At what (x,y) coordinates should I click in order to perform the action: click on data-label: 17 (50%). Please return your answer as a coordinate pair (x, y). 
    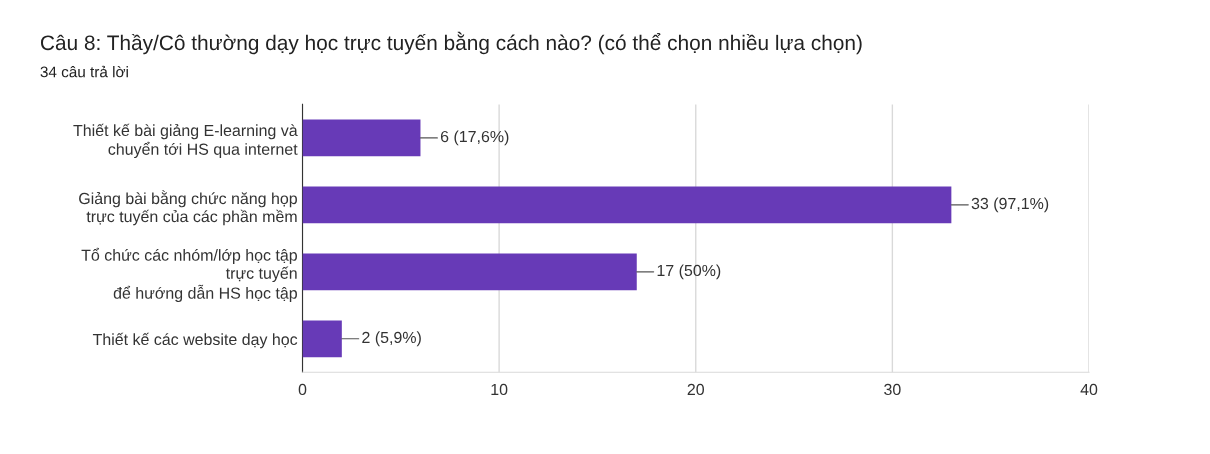
    Looking at the image, I should click on (689, 272).